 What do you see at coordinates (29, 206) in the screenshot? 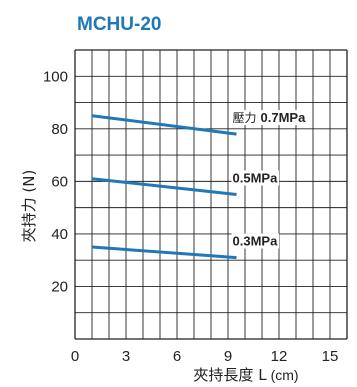
I see `y-axis-label: 夾持力 (N)` at bounding box center [29, 206].